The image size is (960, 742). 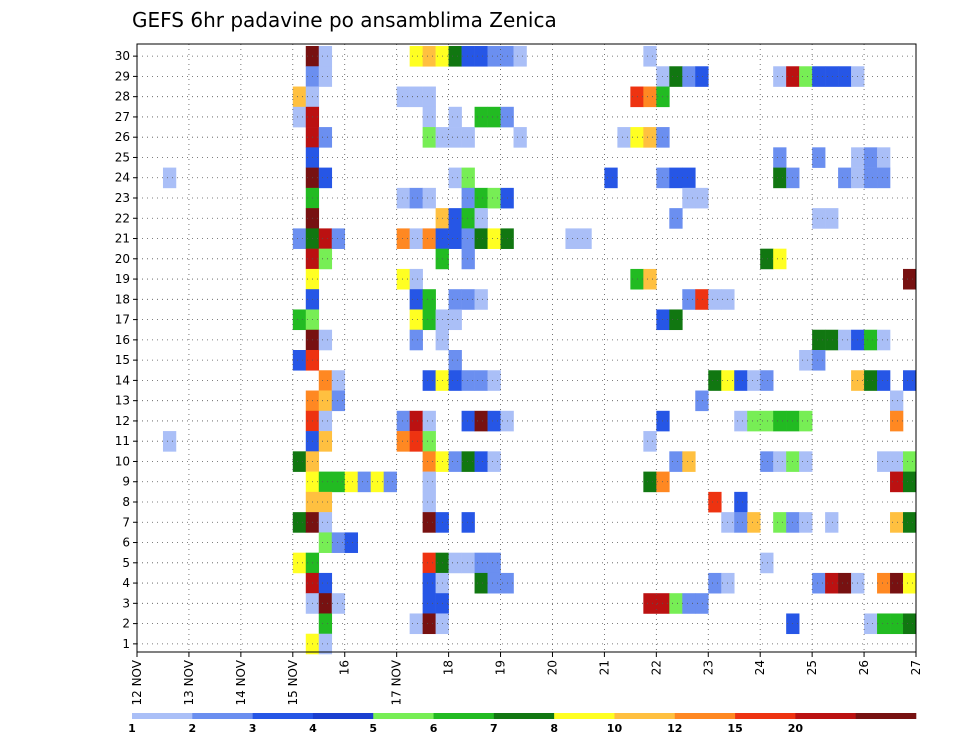 I want to click on colorbar-label: 5, so click(x=373, y=728).